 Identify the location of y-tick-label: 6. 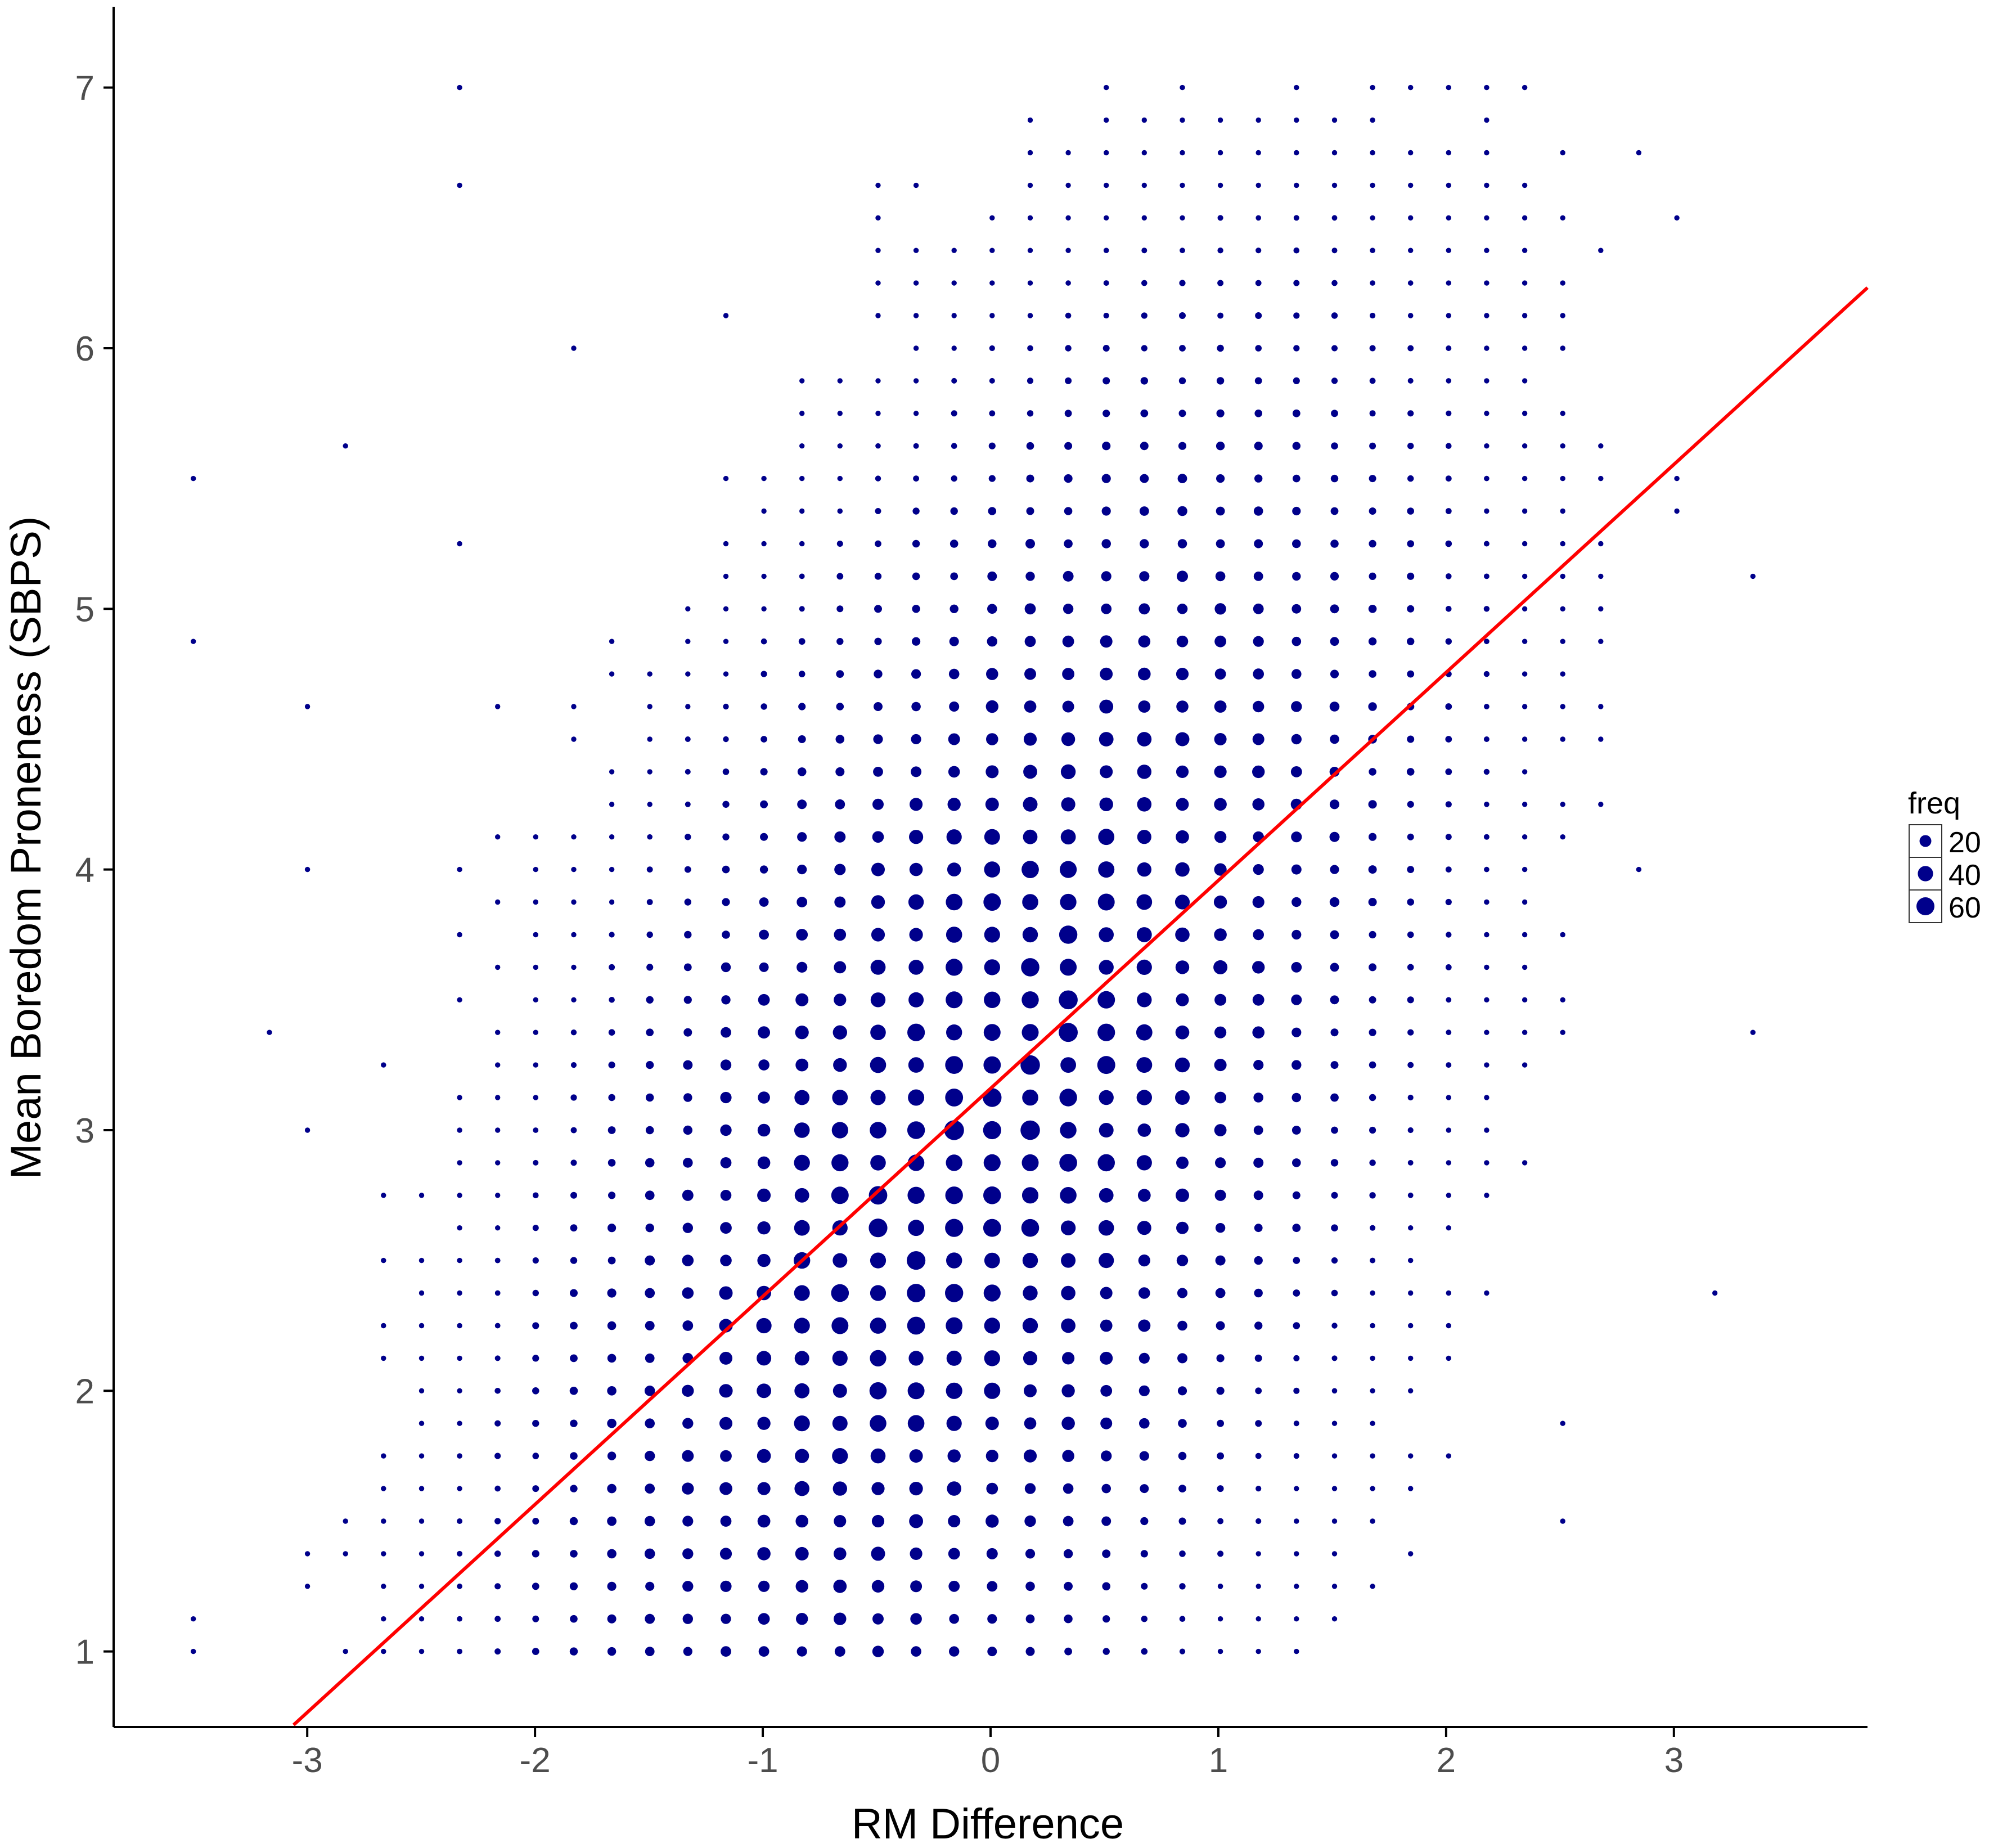
(84, 349).